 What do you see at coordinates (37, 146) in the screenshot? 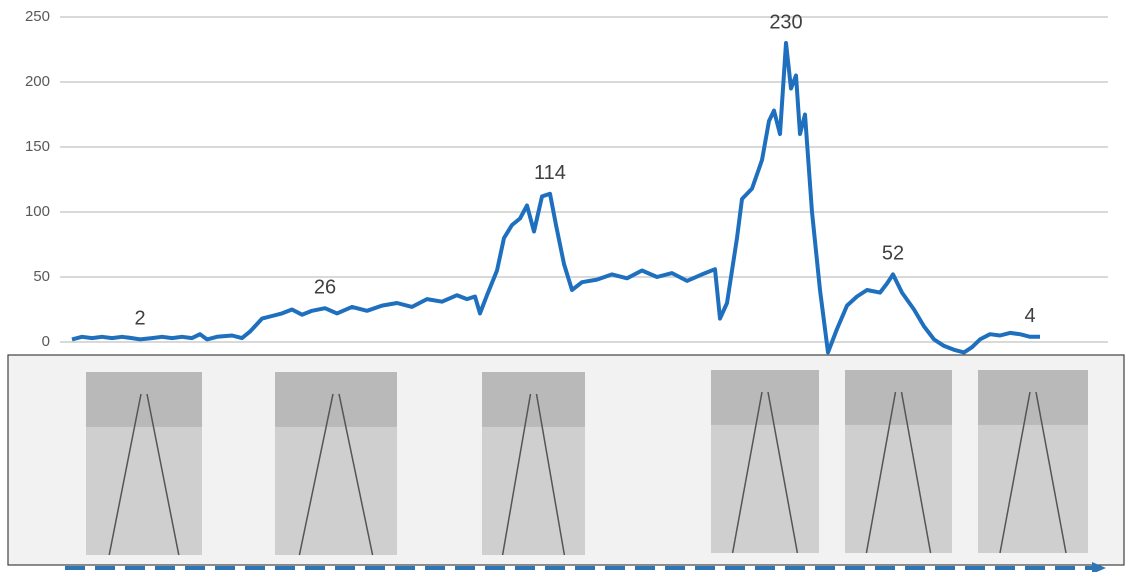
I see `y-tick-label: 150` at bounding box center [37, 146].